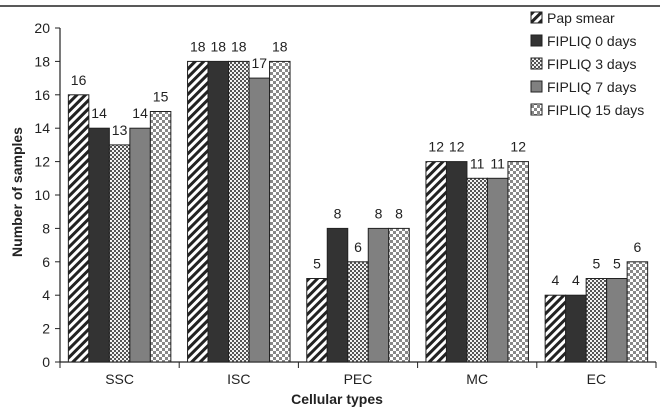 The height and width of the screenshot is (410, 660). I want to click on data-label: 13, so click(120, 130).